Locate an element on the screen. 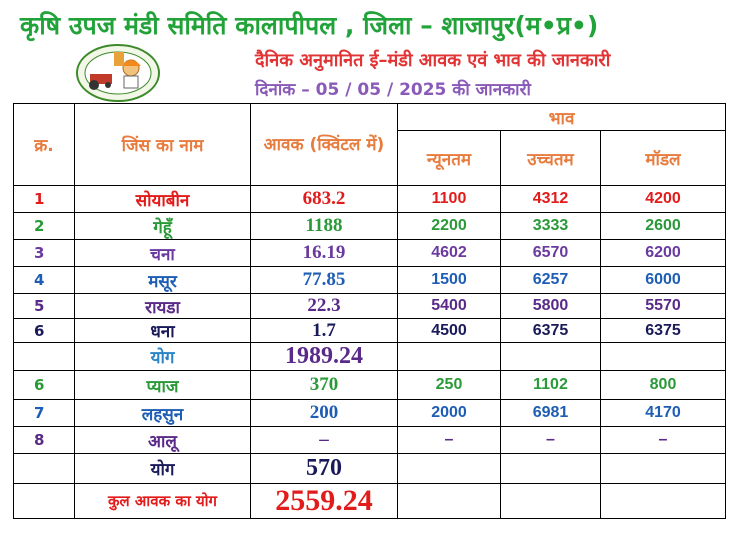 The height and width of the screenshot is (543, 743). min-price: 2000 is located at coordinates (449, 413).